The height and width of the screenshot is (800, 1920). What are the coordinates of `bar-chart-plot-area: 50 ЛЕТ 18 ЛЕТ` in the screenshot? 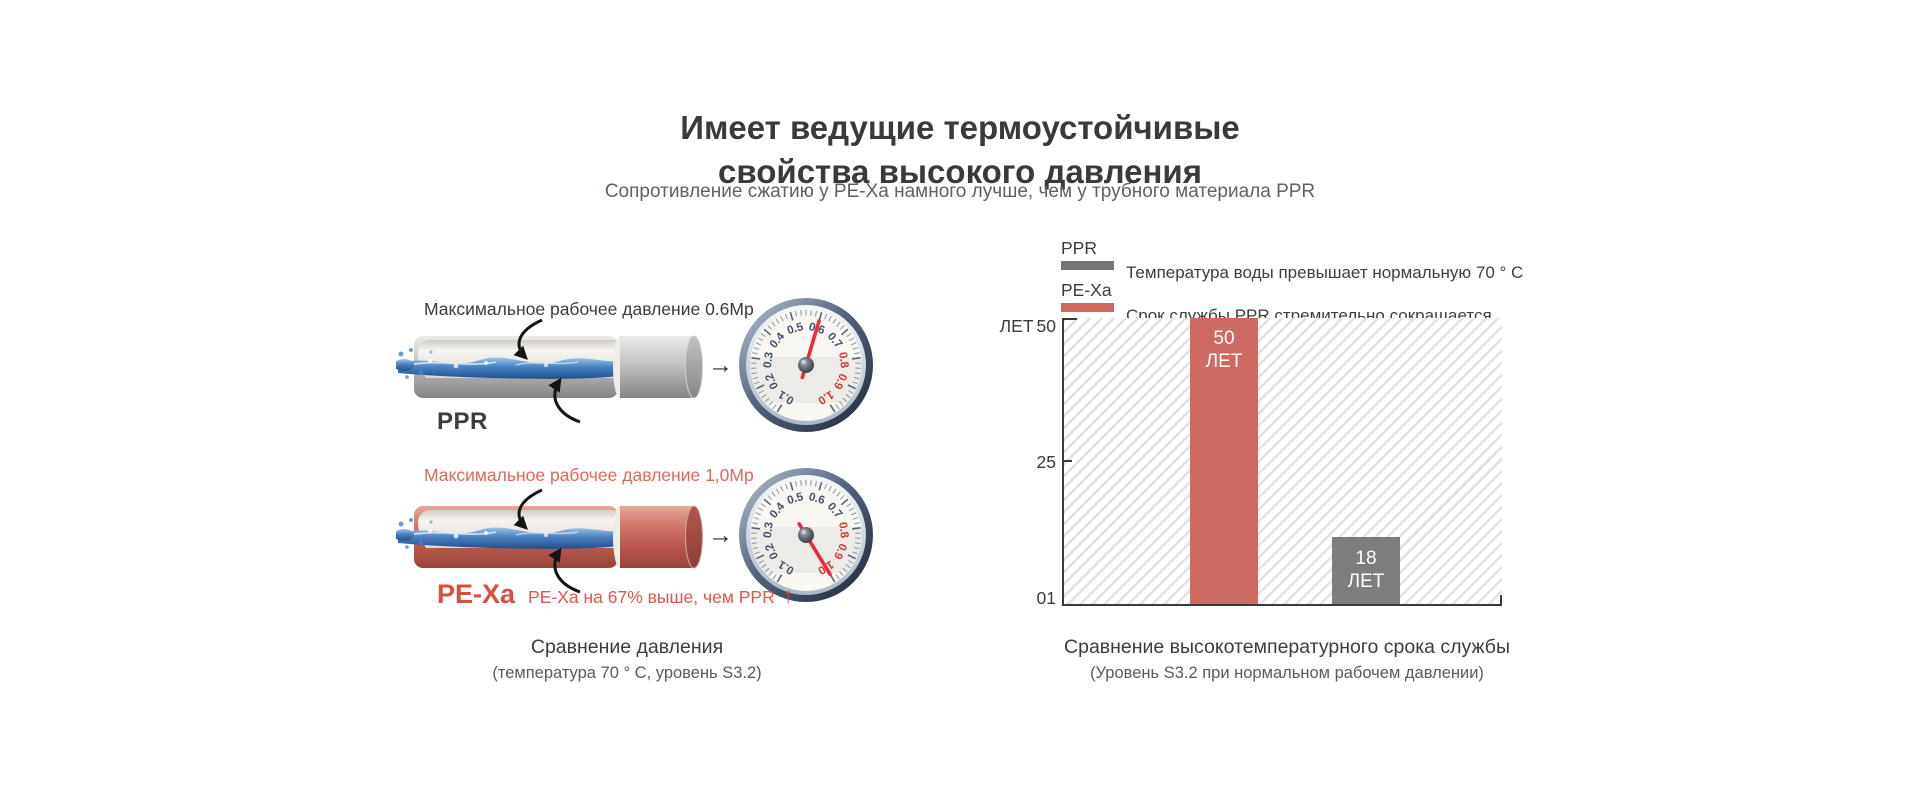 It's located at (1282, 462).